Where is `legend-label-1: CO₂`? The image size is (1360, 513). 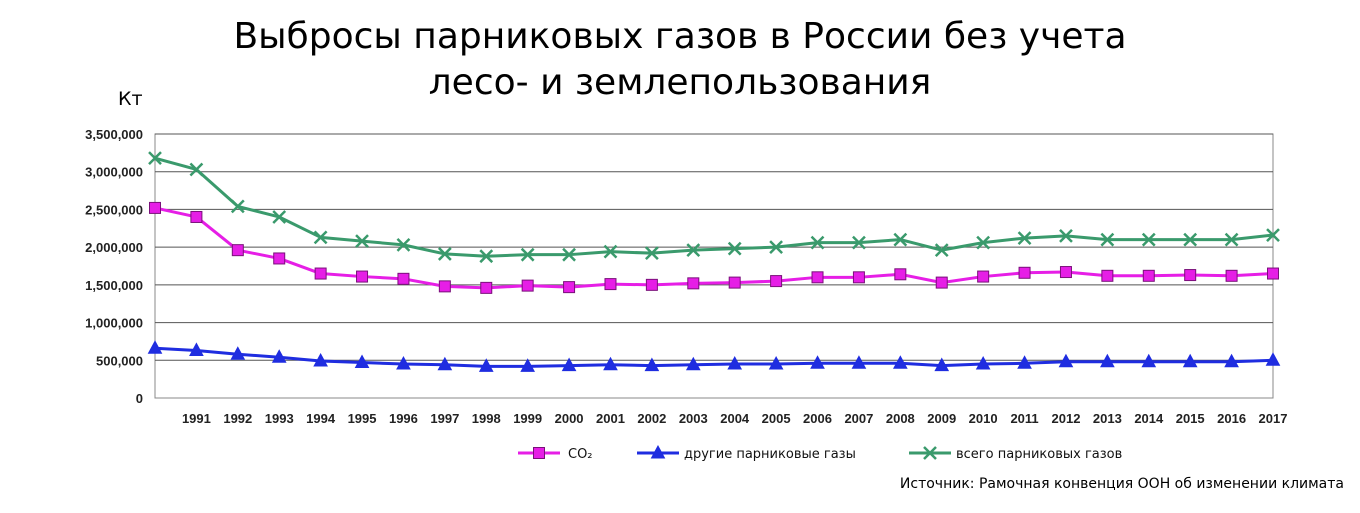 legend-label-1: CO₂ is located at coordinates (580, 454).